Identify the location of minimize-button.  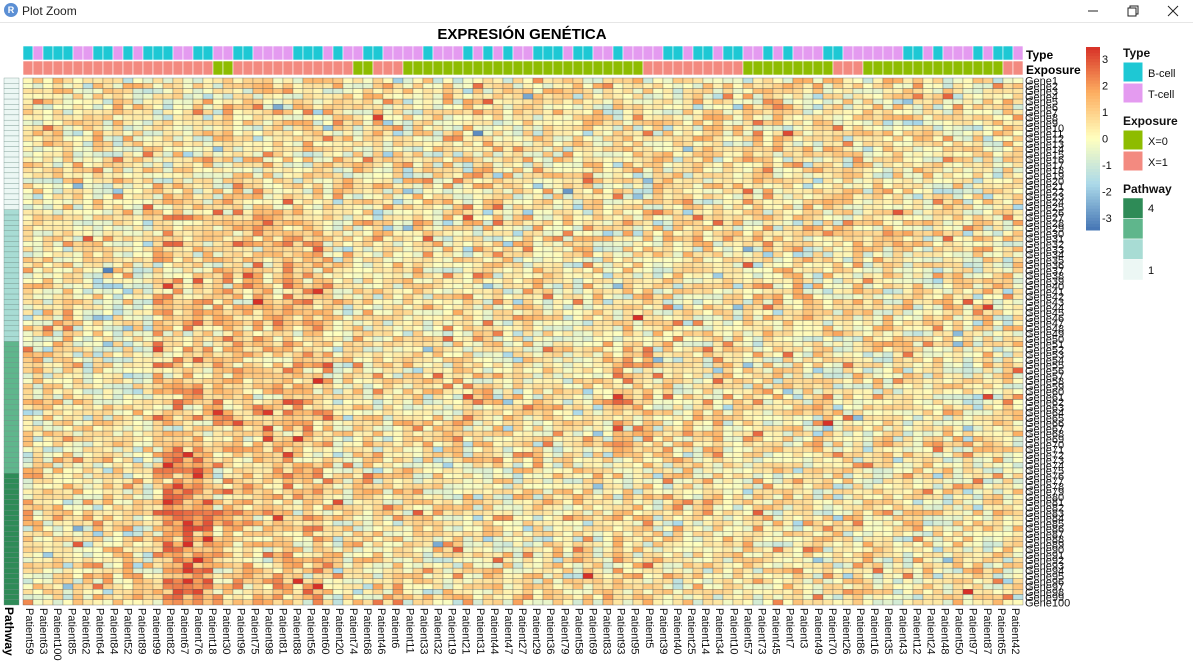
(1093, 11).